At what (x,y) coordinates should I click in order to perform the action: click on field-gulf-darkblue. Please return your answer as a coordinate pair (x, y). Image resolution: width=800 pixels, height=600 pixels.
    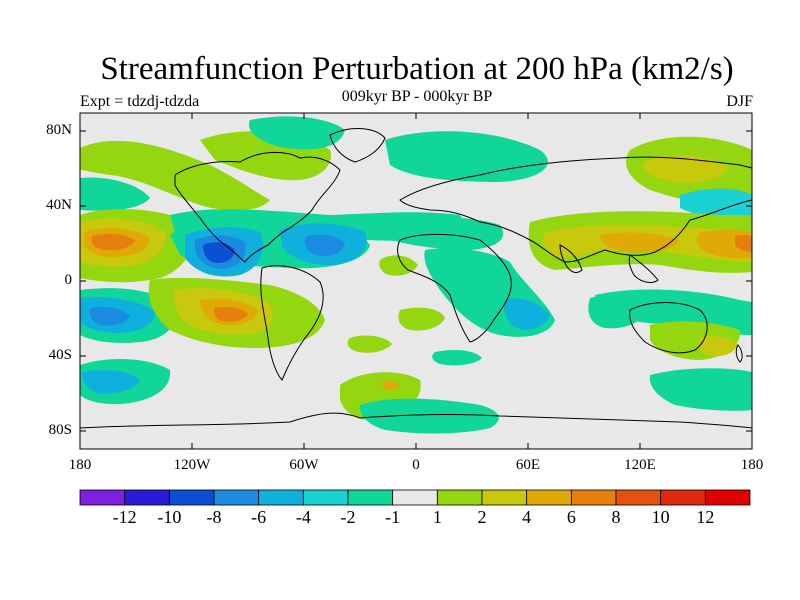
    Looking at the image, I should click on (219, 252).